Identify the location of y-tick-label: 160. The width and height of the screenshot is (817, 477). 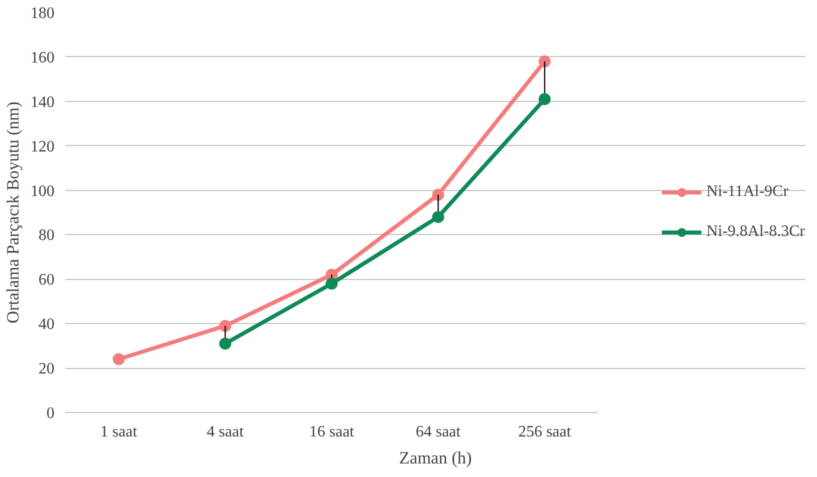
(42, 57).